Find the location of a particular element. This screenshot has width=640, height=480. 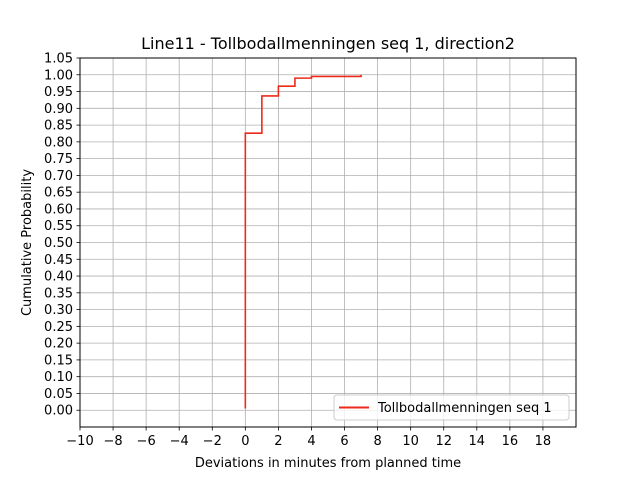

x-axis-ticks: −10 −8 −6 −4 −2 0 2 4 6 8 10 12 14 16 18 is located at coordinates (308, 438).